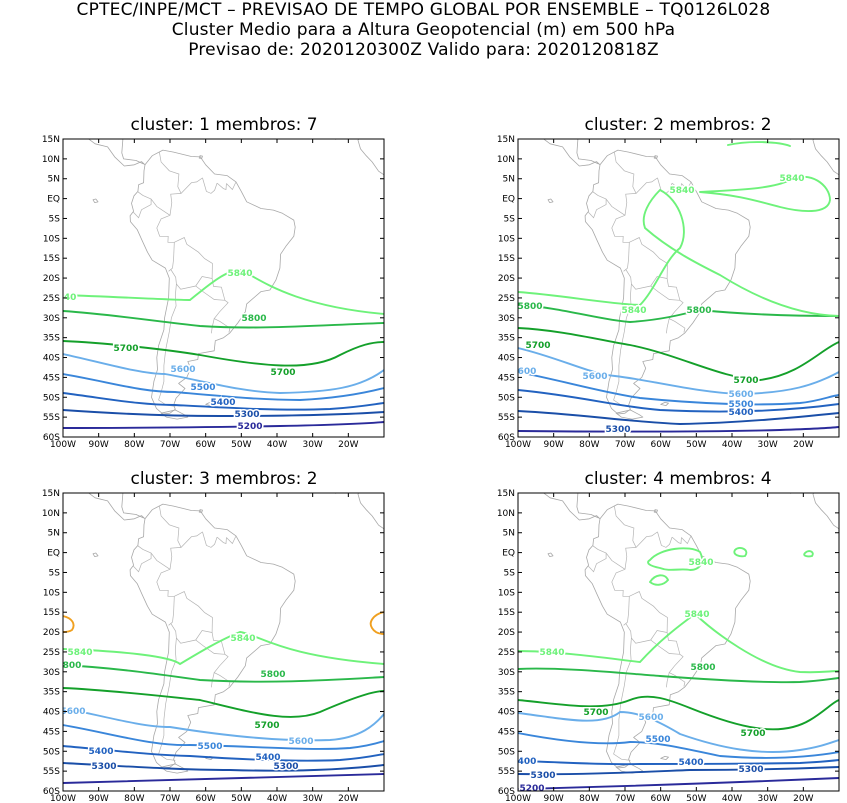 The width and height of the screenshot is (847, 803). What do you see at coordinates (51, 339) in the screenshot?
I see `lat-label: 35S` at bounding box center [51, 339].